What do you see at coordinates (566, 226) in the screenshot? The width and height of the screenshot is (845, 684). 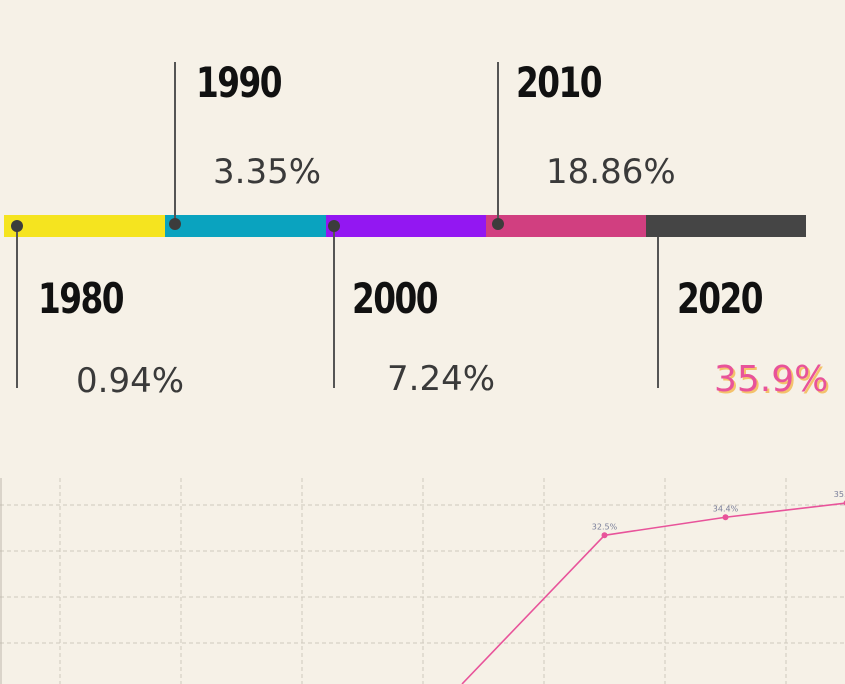 I see `timeline-segment-2010` at bounding box center [566, 226].